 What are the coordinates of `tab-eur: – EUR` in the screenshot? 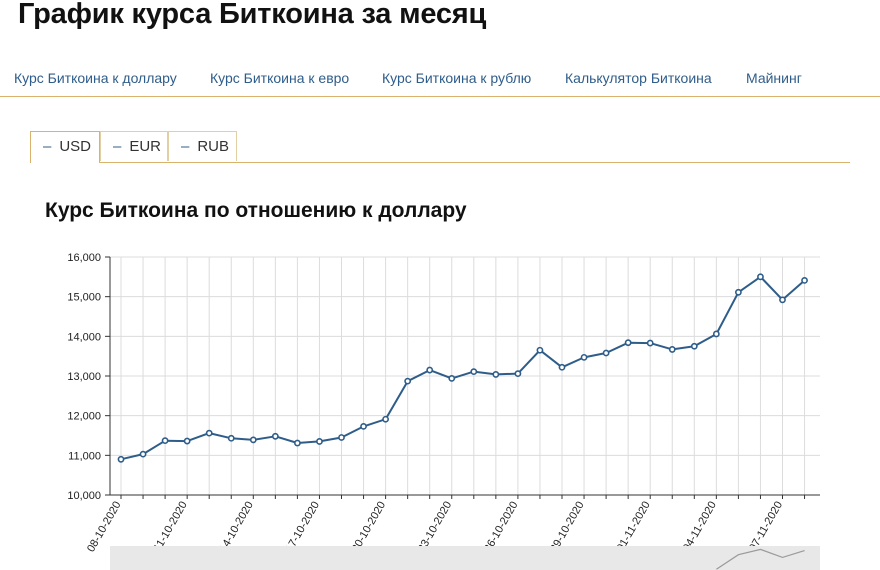 It's located at (134, 146).